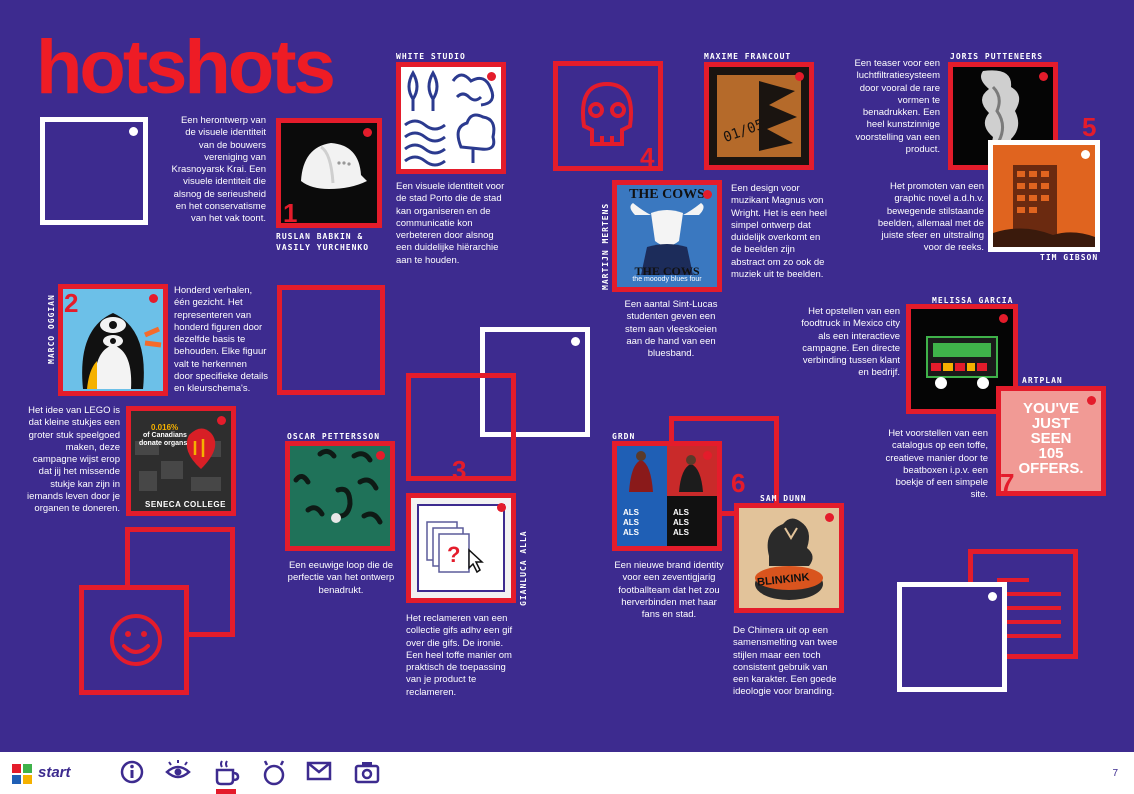 The image size is (1134, 794). What do you see at coordinates (334, 436) in the screenshot?
I see `credit-oscar: OSCAR PETTERSSON` at bounding box center [334, 436].